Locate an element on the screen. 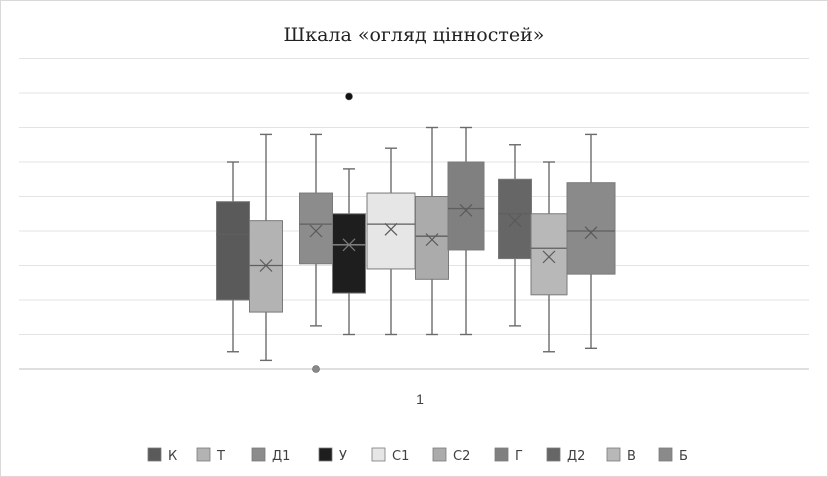 This screenshot has width=828, height=477. box-series-Г is located at coordinates (466, 231).